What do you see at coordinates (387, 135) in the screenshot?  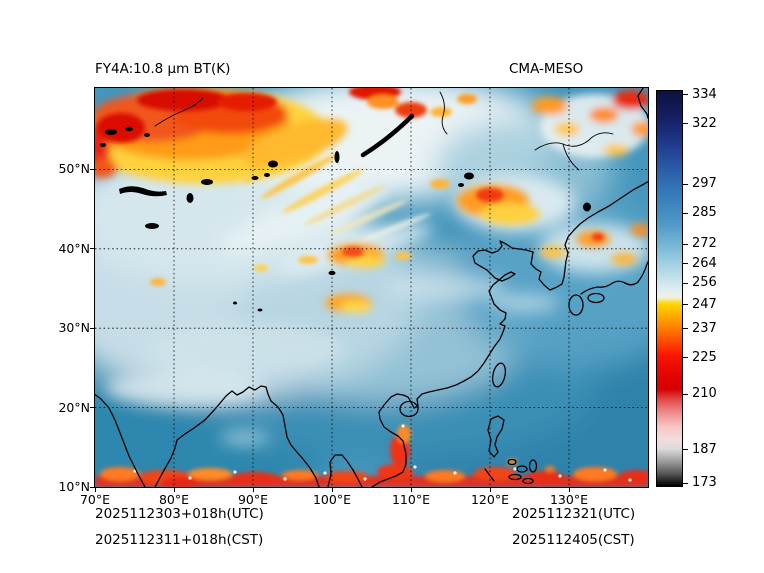 I see `lake-baikal` at bounding box center [387, 135].